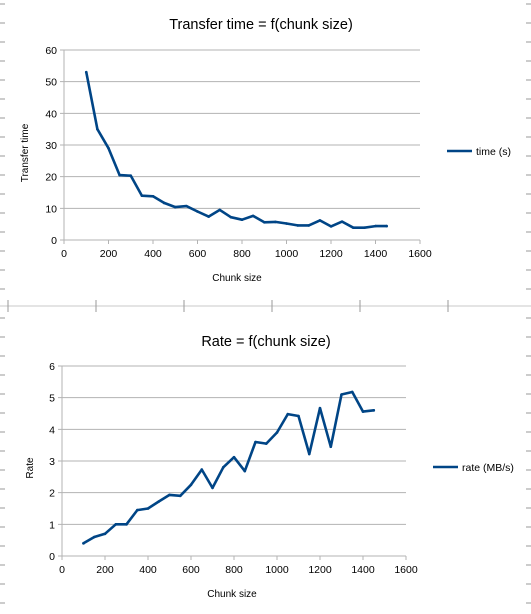 Image resolution: width=531 pixels, height=614 pixels. Describe the element at coordinates (52, 557) in the screenshot. I see `y-tick-label: 0` at that location.